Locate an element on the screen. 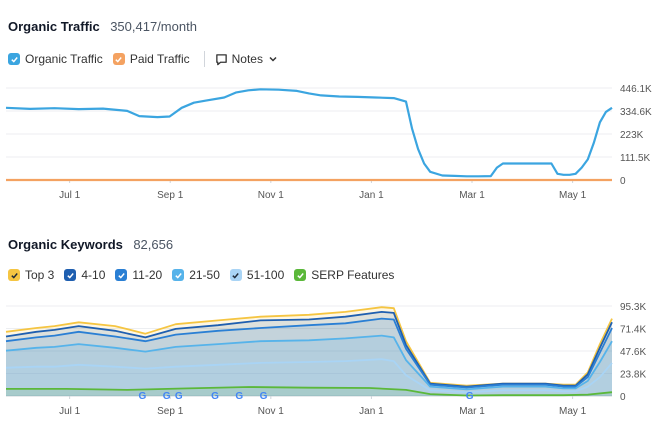  legend-4-10: 4-10 is located at coordinates (84, 275).